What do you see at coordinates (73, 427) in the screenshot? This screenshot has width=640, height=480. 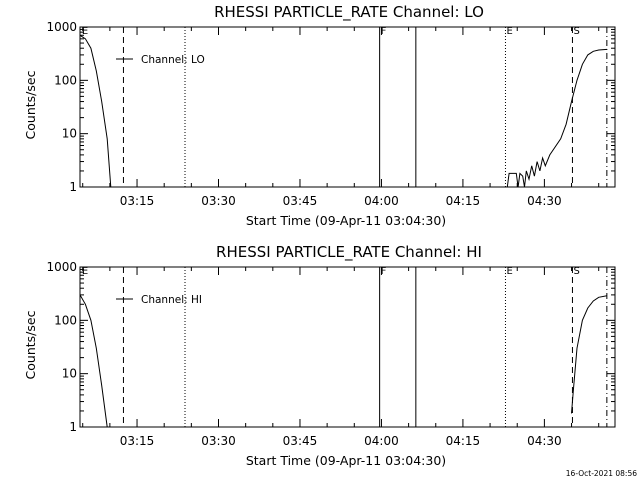 I see `hi-y-tick-label: 1` at bounding box center [73, 427].